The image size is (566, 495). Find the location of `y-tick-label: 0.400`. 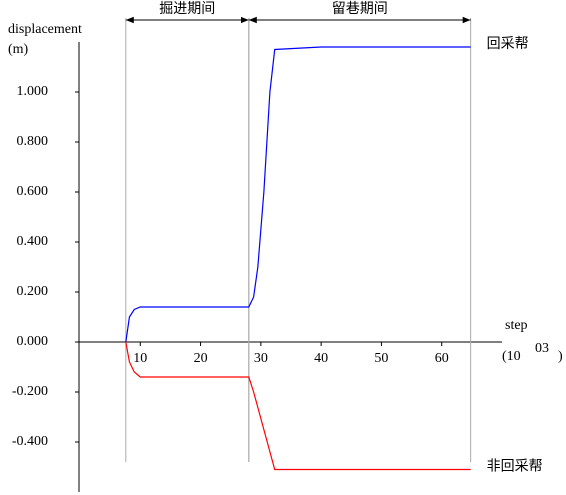

y-tick-label: 0.400 is located at coordinates (33, 241).